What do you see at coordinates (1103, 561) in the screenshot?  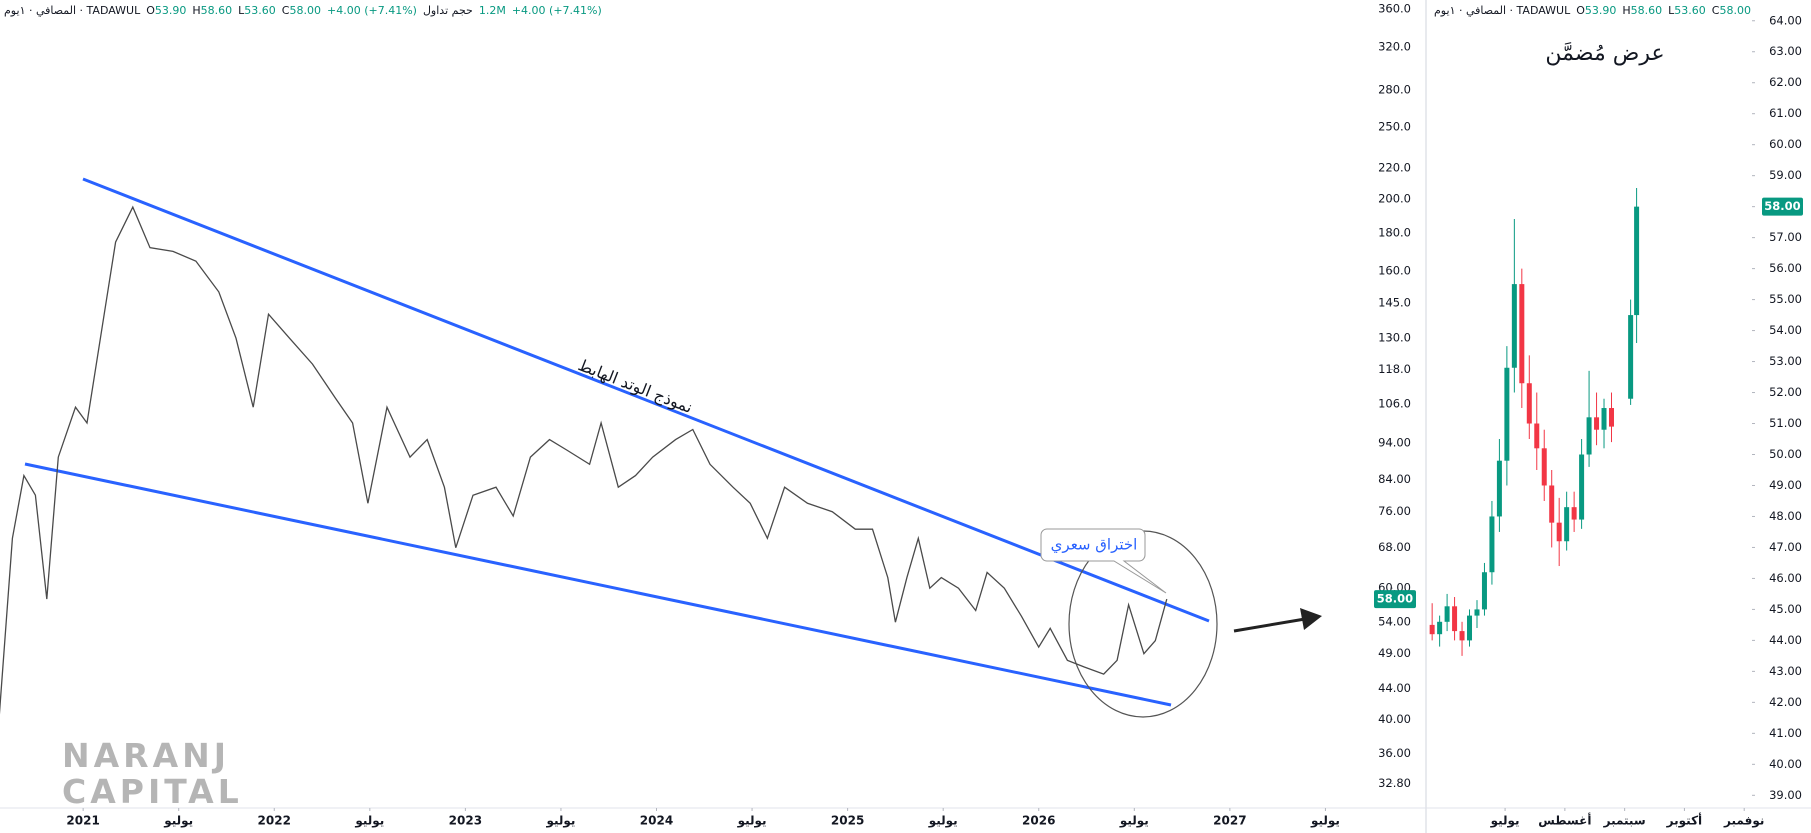 I see `callout-box` at bounding box center [1103, 561].